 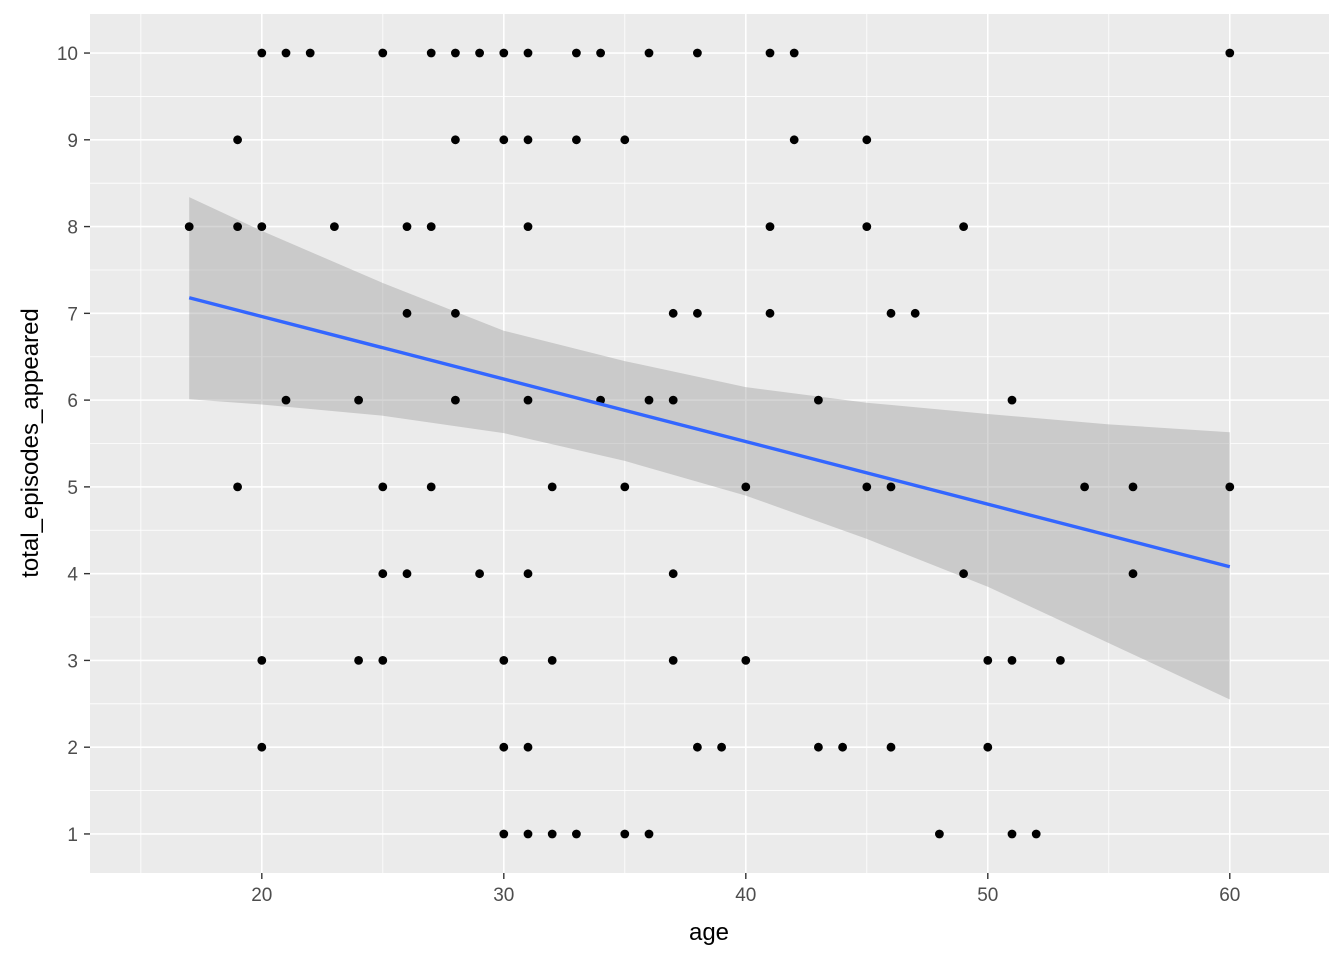 What do you see at coordinates (72, 314) in the screenshot?
I see `y-tick-label: 7` at bounding box center [72, 314].